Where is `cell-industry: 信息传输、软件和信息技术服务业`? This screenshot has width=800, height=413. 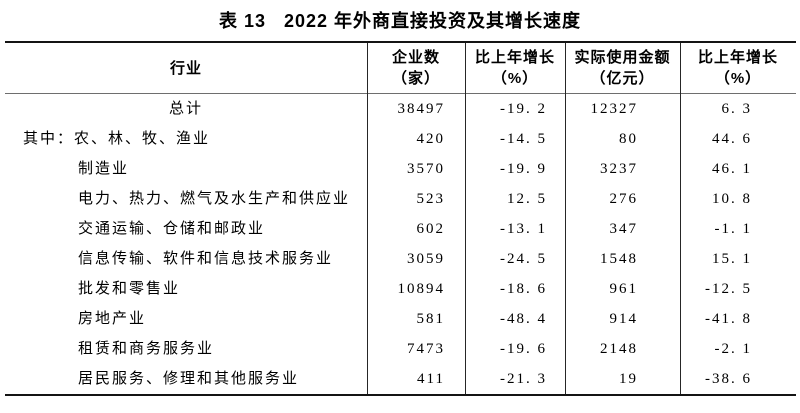
cell-industry: 信息传输、软件和信息技术服务业 is located at coordinates (206, 259).